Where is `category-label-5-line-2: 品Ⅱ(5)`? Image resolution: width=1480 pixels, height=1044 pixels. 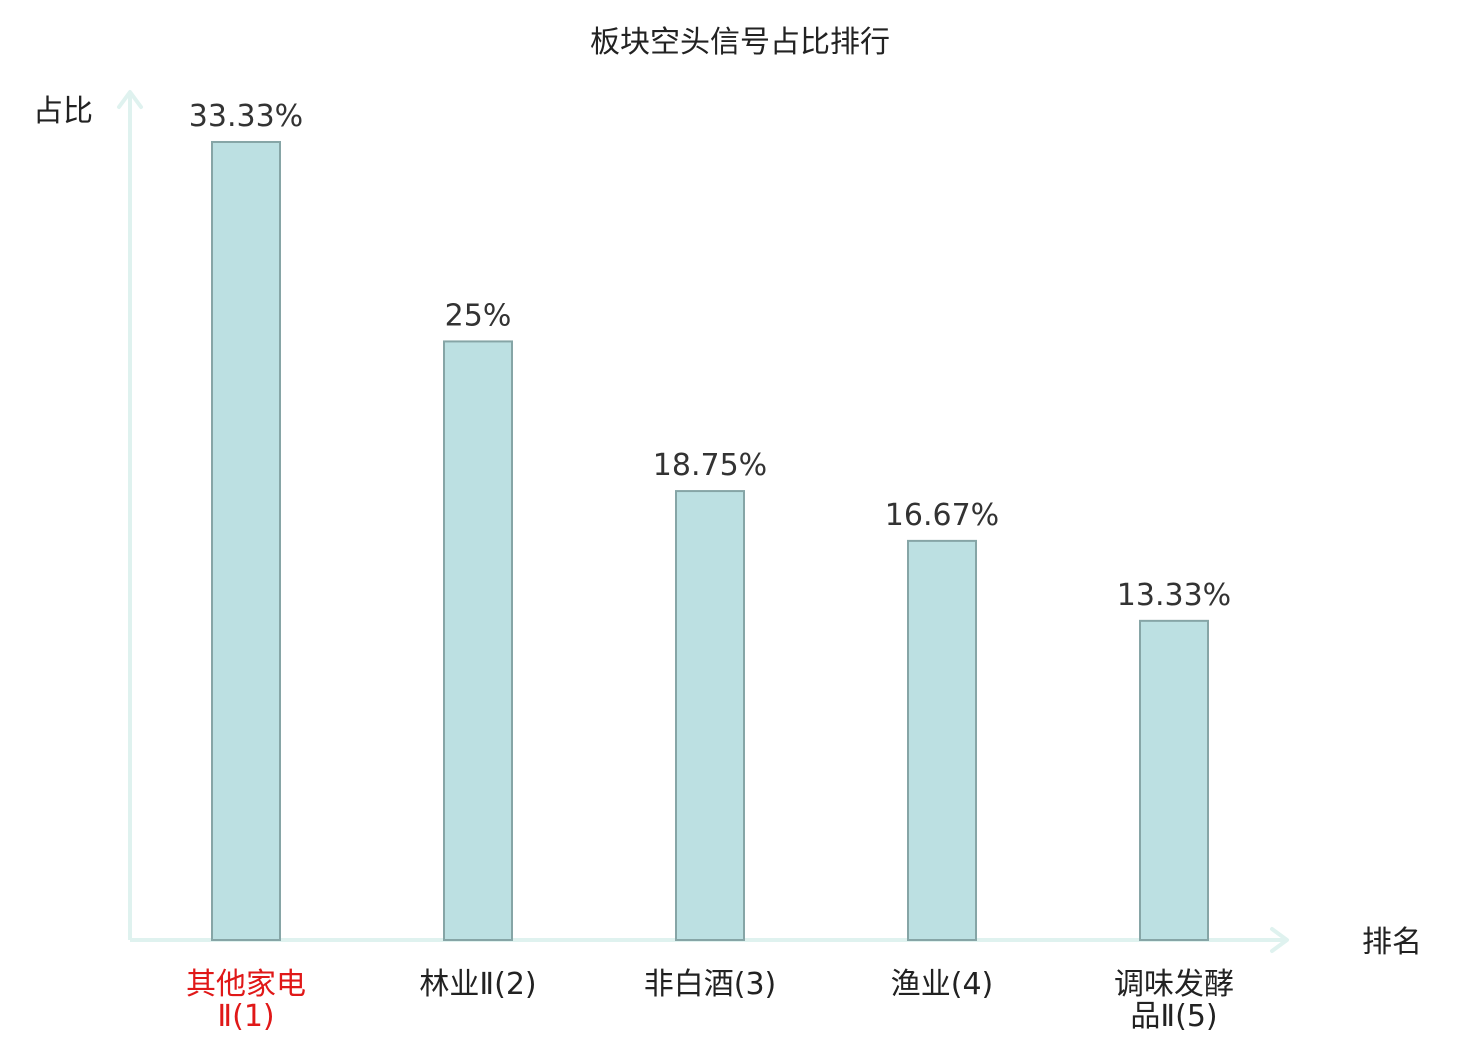
category-label-5-line-2: 品Ⅱ(5) is located at coordinates (1173, 1016).